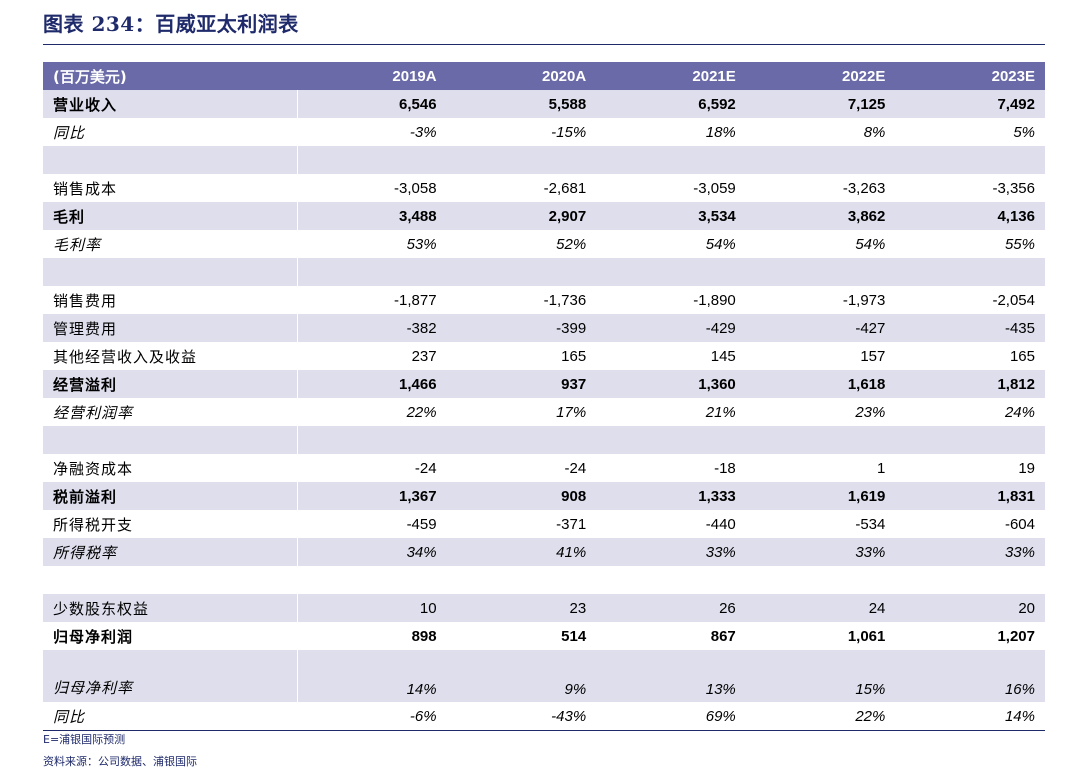 The width and height of the screenshot is (1080, 782). I want to click on row-label: 销售费用, so click(85, 300).